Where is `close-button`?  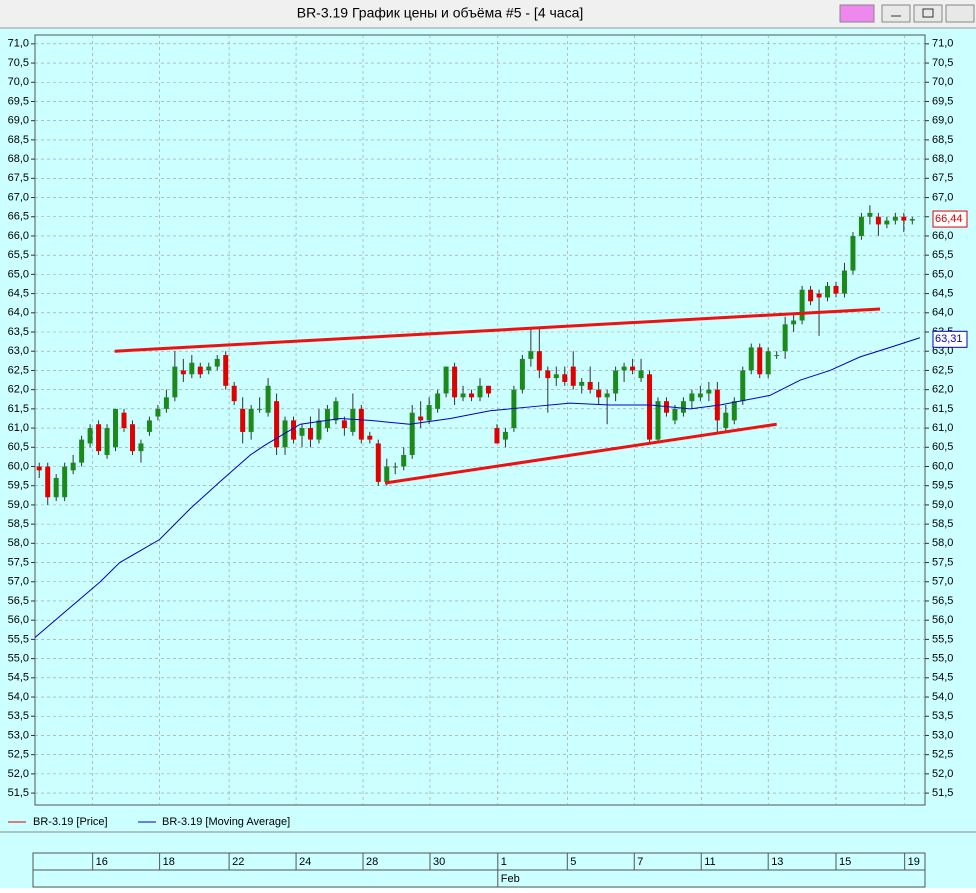 close-button is located at coordinates (960, 13).